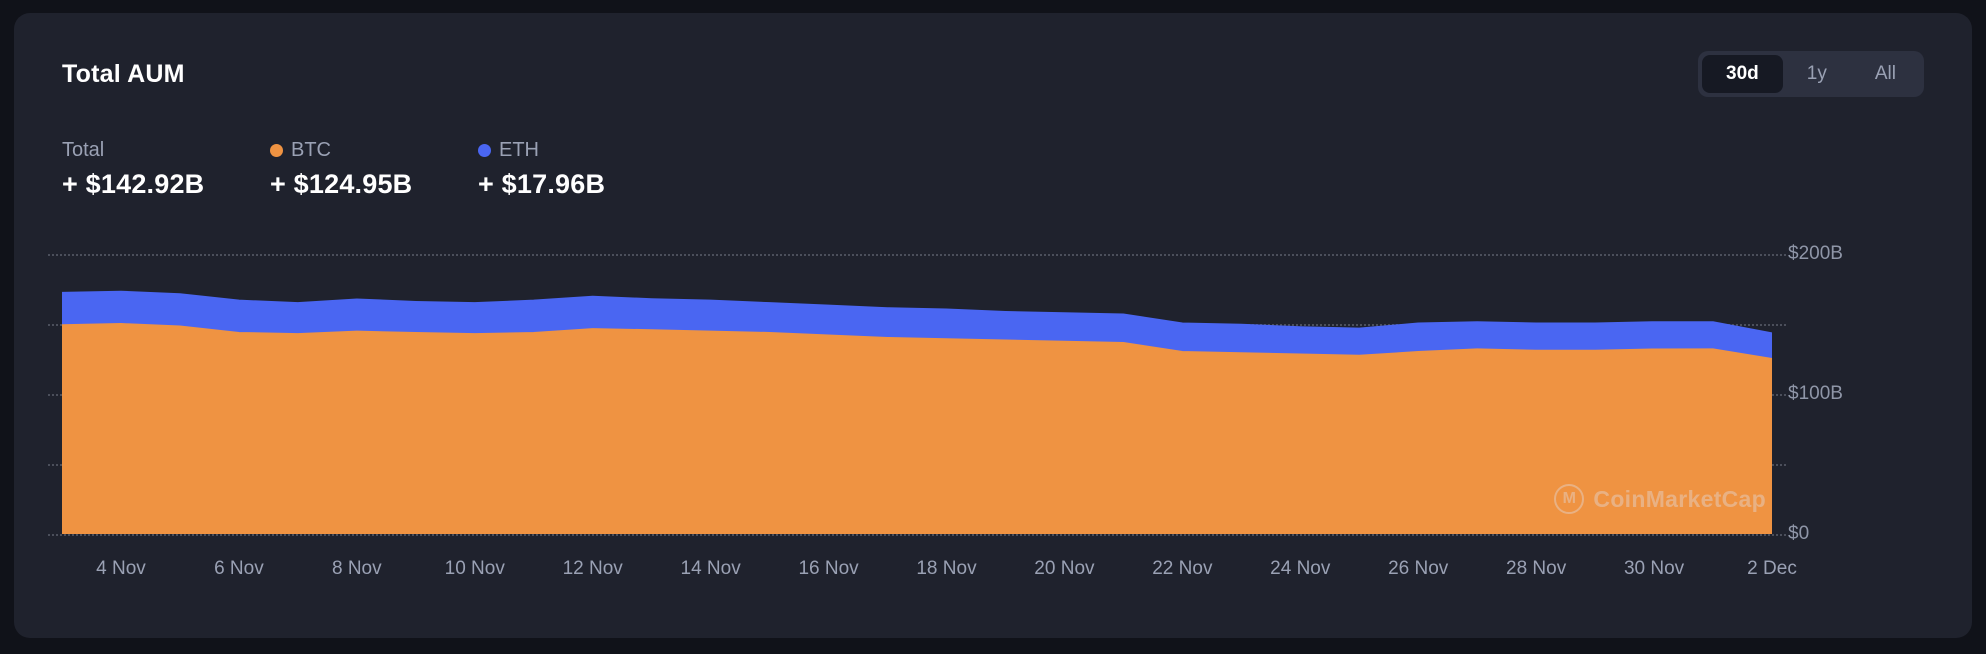  Describe the element at coordinates (123, 73) in the screenshot. I see `page-title: Total AUM` at that location.